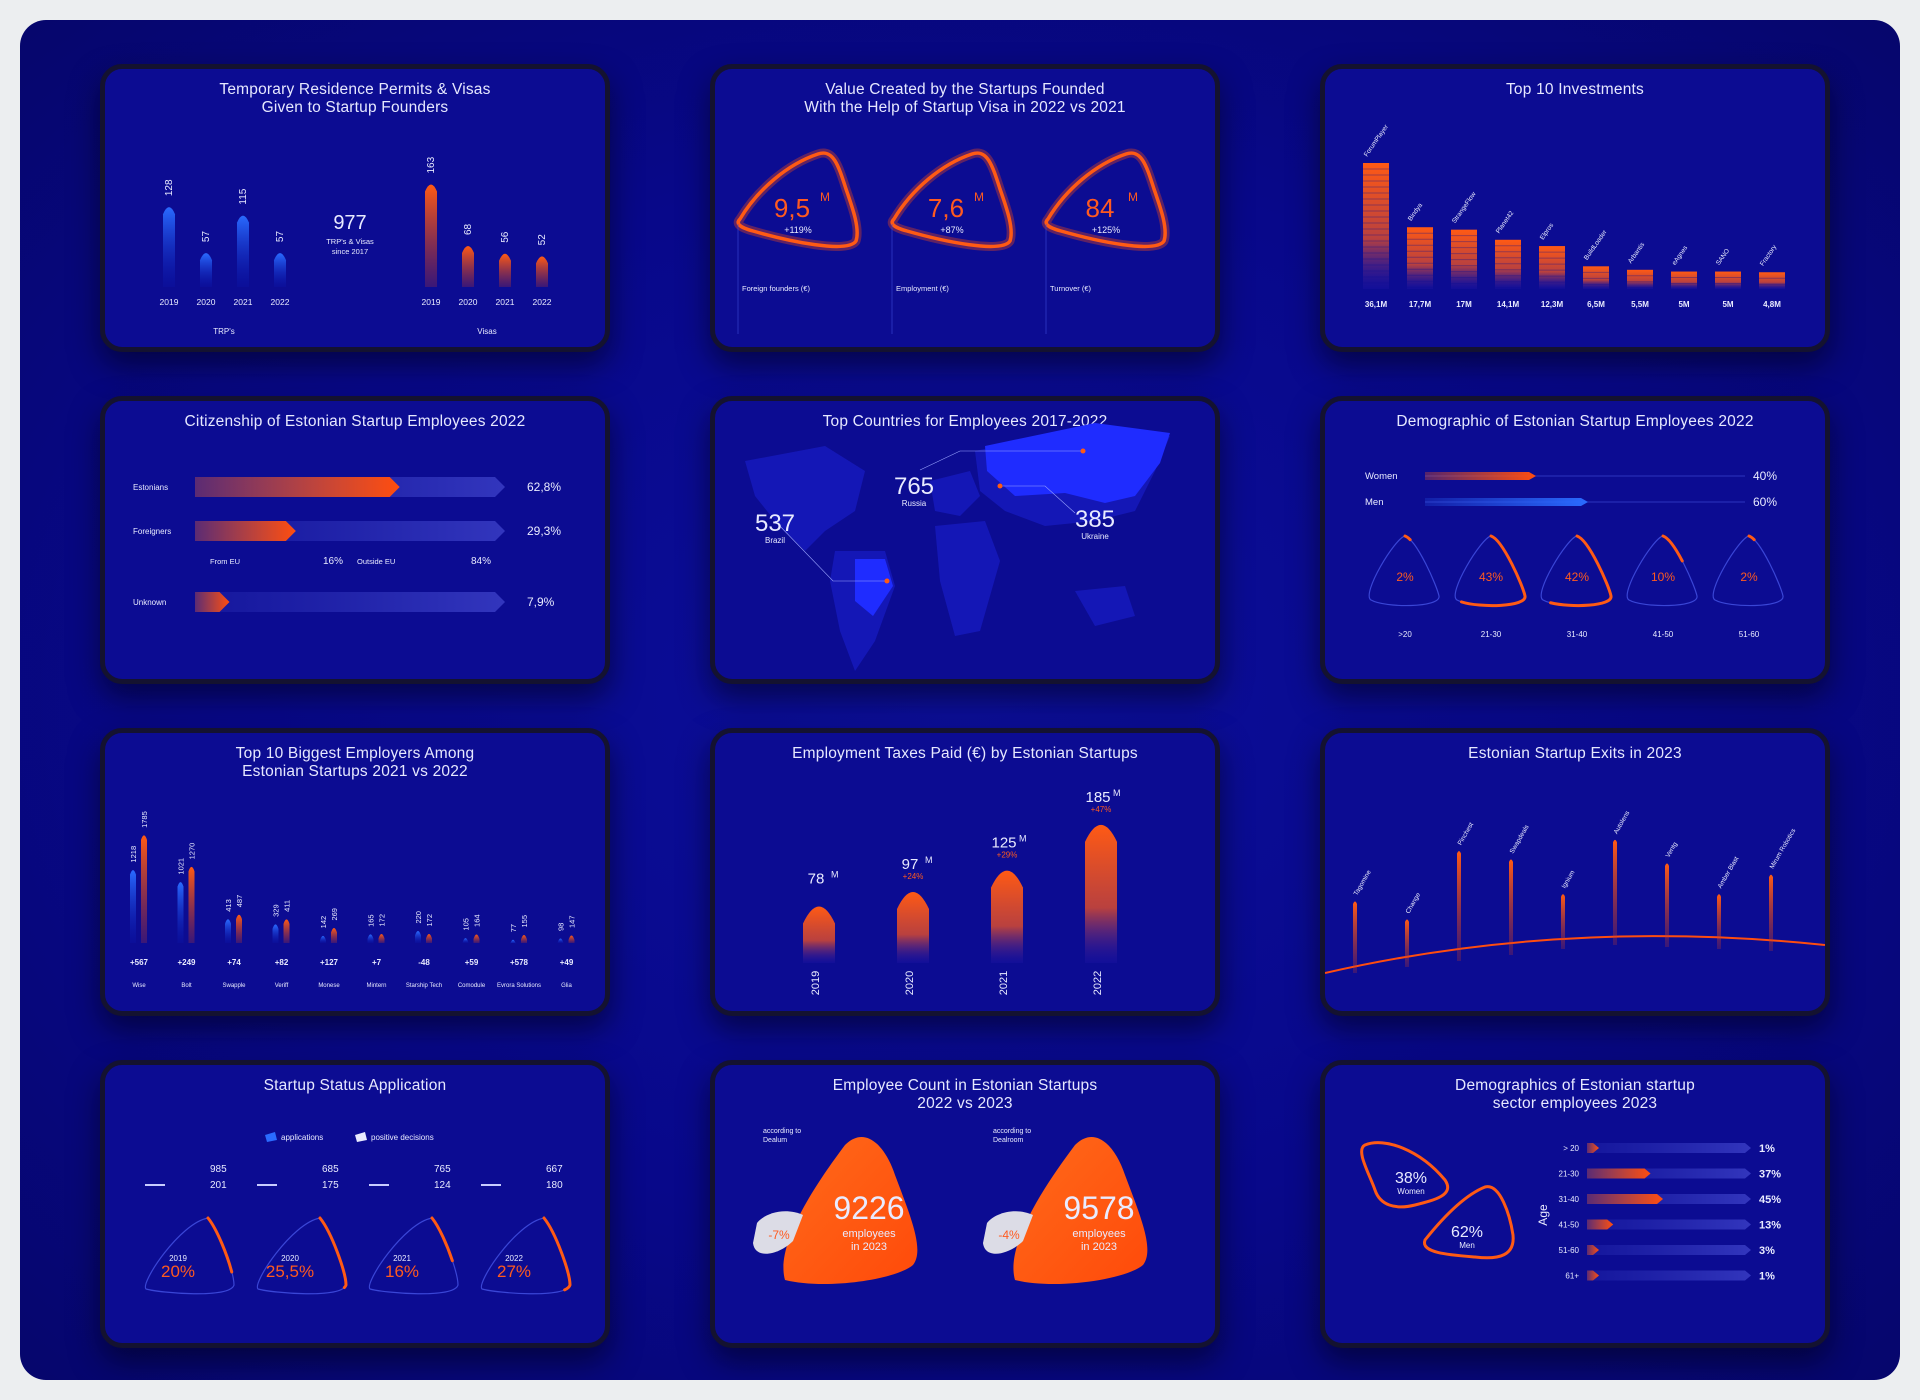 This screenshot has height=1400, width=1920. Describe the element at coordinates (792, 208) in the screenshot. I see `value: 9,5` at that location.